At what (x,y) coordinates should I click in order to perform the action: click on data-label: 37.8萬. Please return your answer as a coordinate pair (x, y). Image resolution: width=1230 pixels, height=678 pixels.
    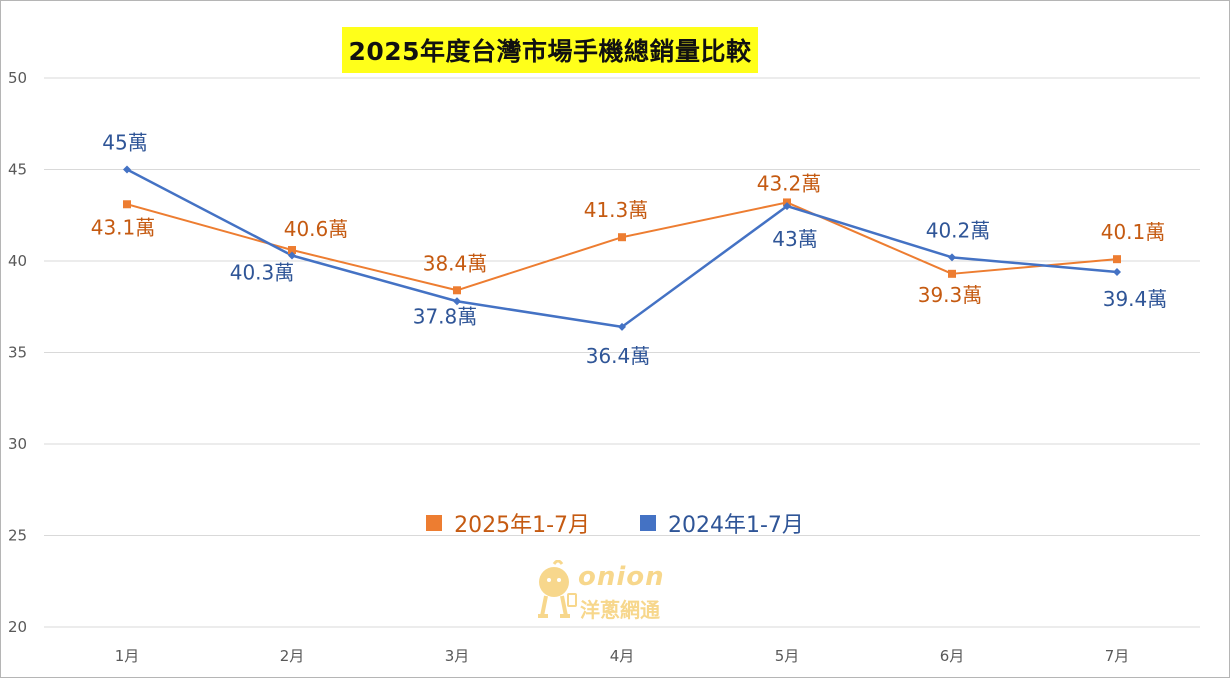
    Looking at the image, I should click on (445, 316).